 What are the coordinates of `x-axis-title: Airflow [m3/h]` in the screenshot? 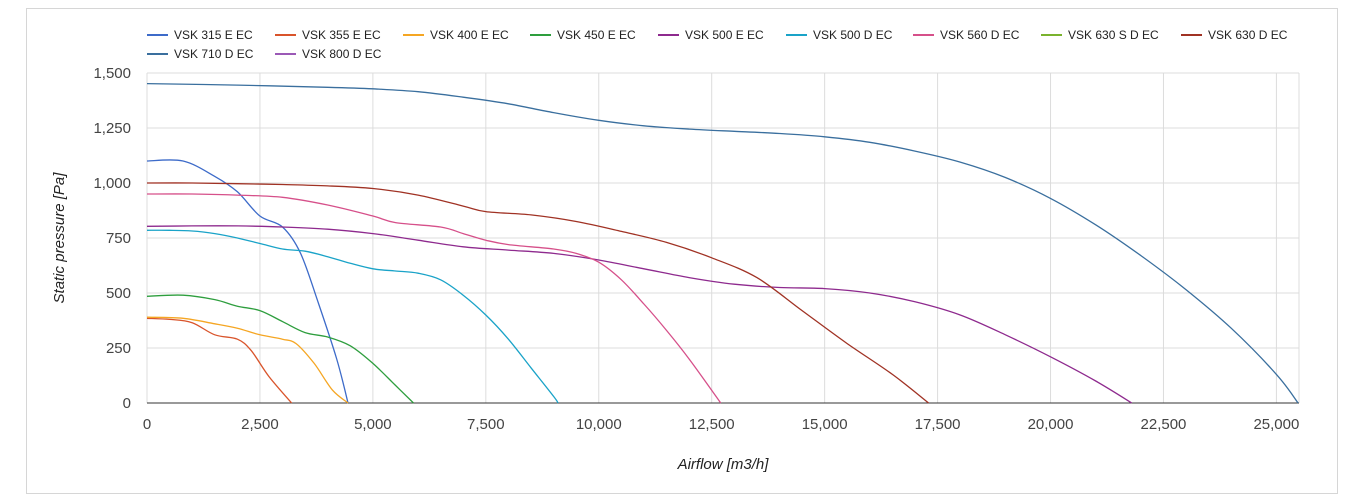 It's located at (723, 464).